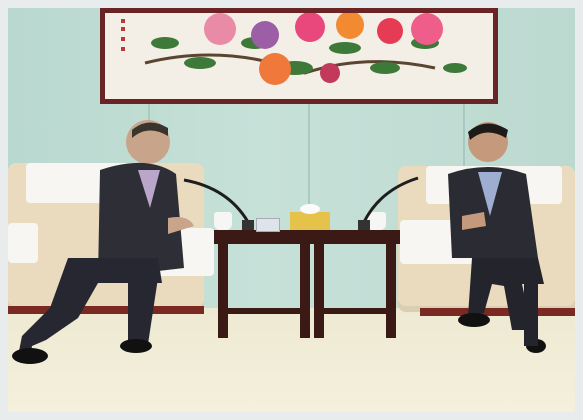  What do you see at coordinates (310, 209) in the screenshot?
I see `tissue` at bounding box center [310, 209].